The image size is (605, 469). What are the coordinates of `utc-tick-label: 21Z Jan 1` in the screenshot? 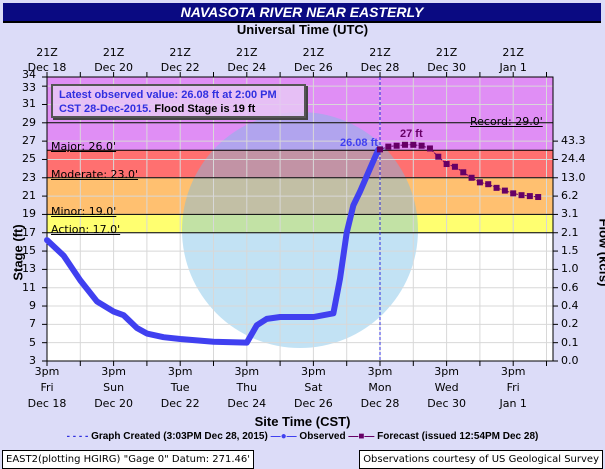 It's located at (513, 60).